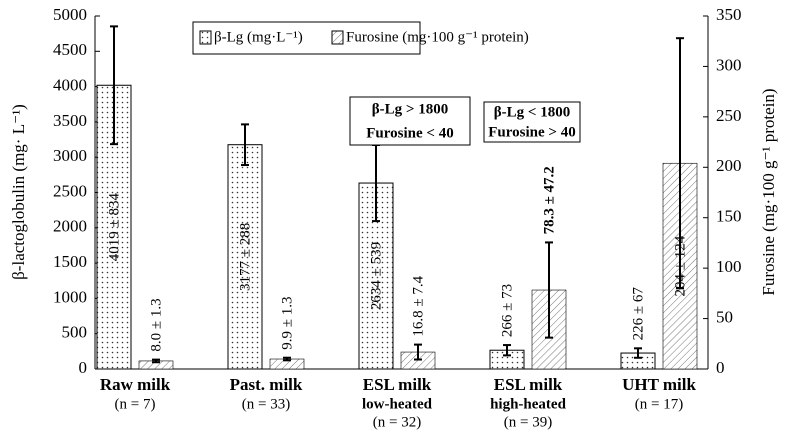  I want to click on x-tick-label: UHT milk, so click(659, 384).